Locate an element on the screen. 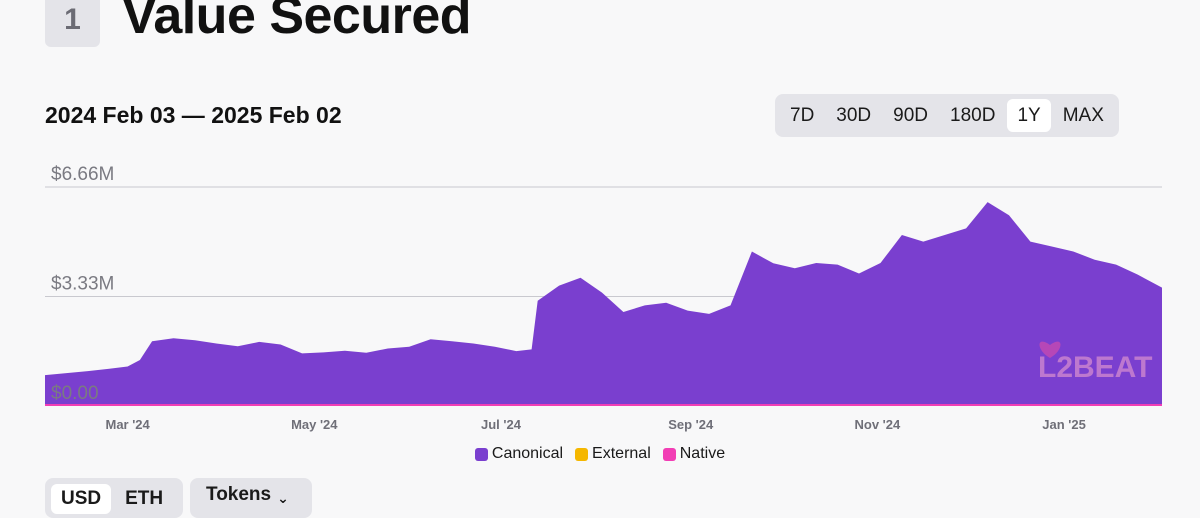  y-tick-label-0: $6.66M is located at coordinates (82, 174).